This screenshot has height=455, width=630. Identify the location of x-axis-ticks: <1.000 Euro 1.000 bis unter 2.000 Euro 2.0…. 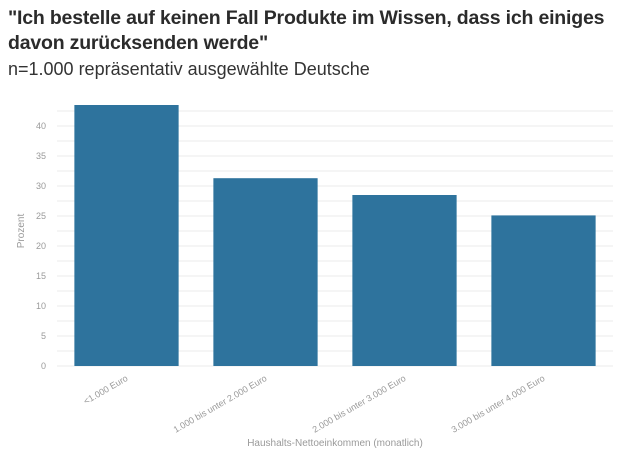
(314, 404).